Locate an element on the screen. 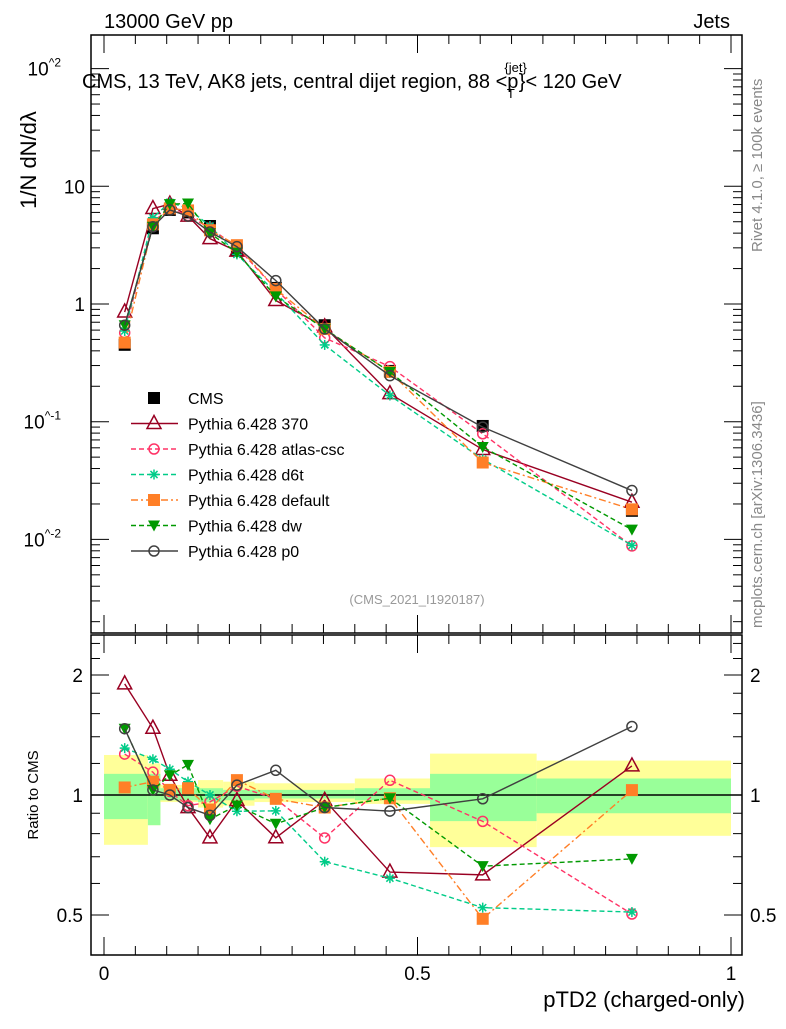 This screenshot has height=1029, width=786. ratio-tick-label: 1 is located at coordinates (77, 796).